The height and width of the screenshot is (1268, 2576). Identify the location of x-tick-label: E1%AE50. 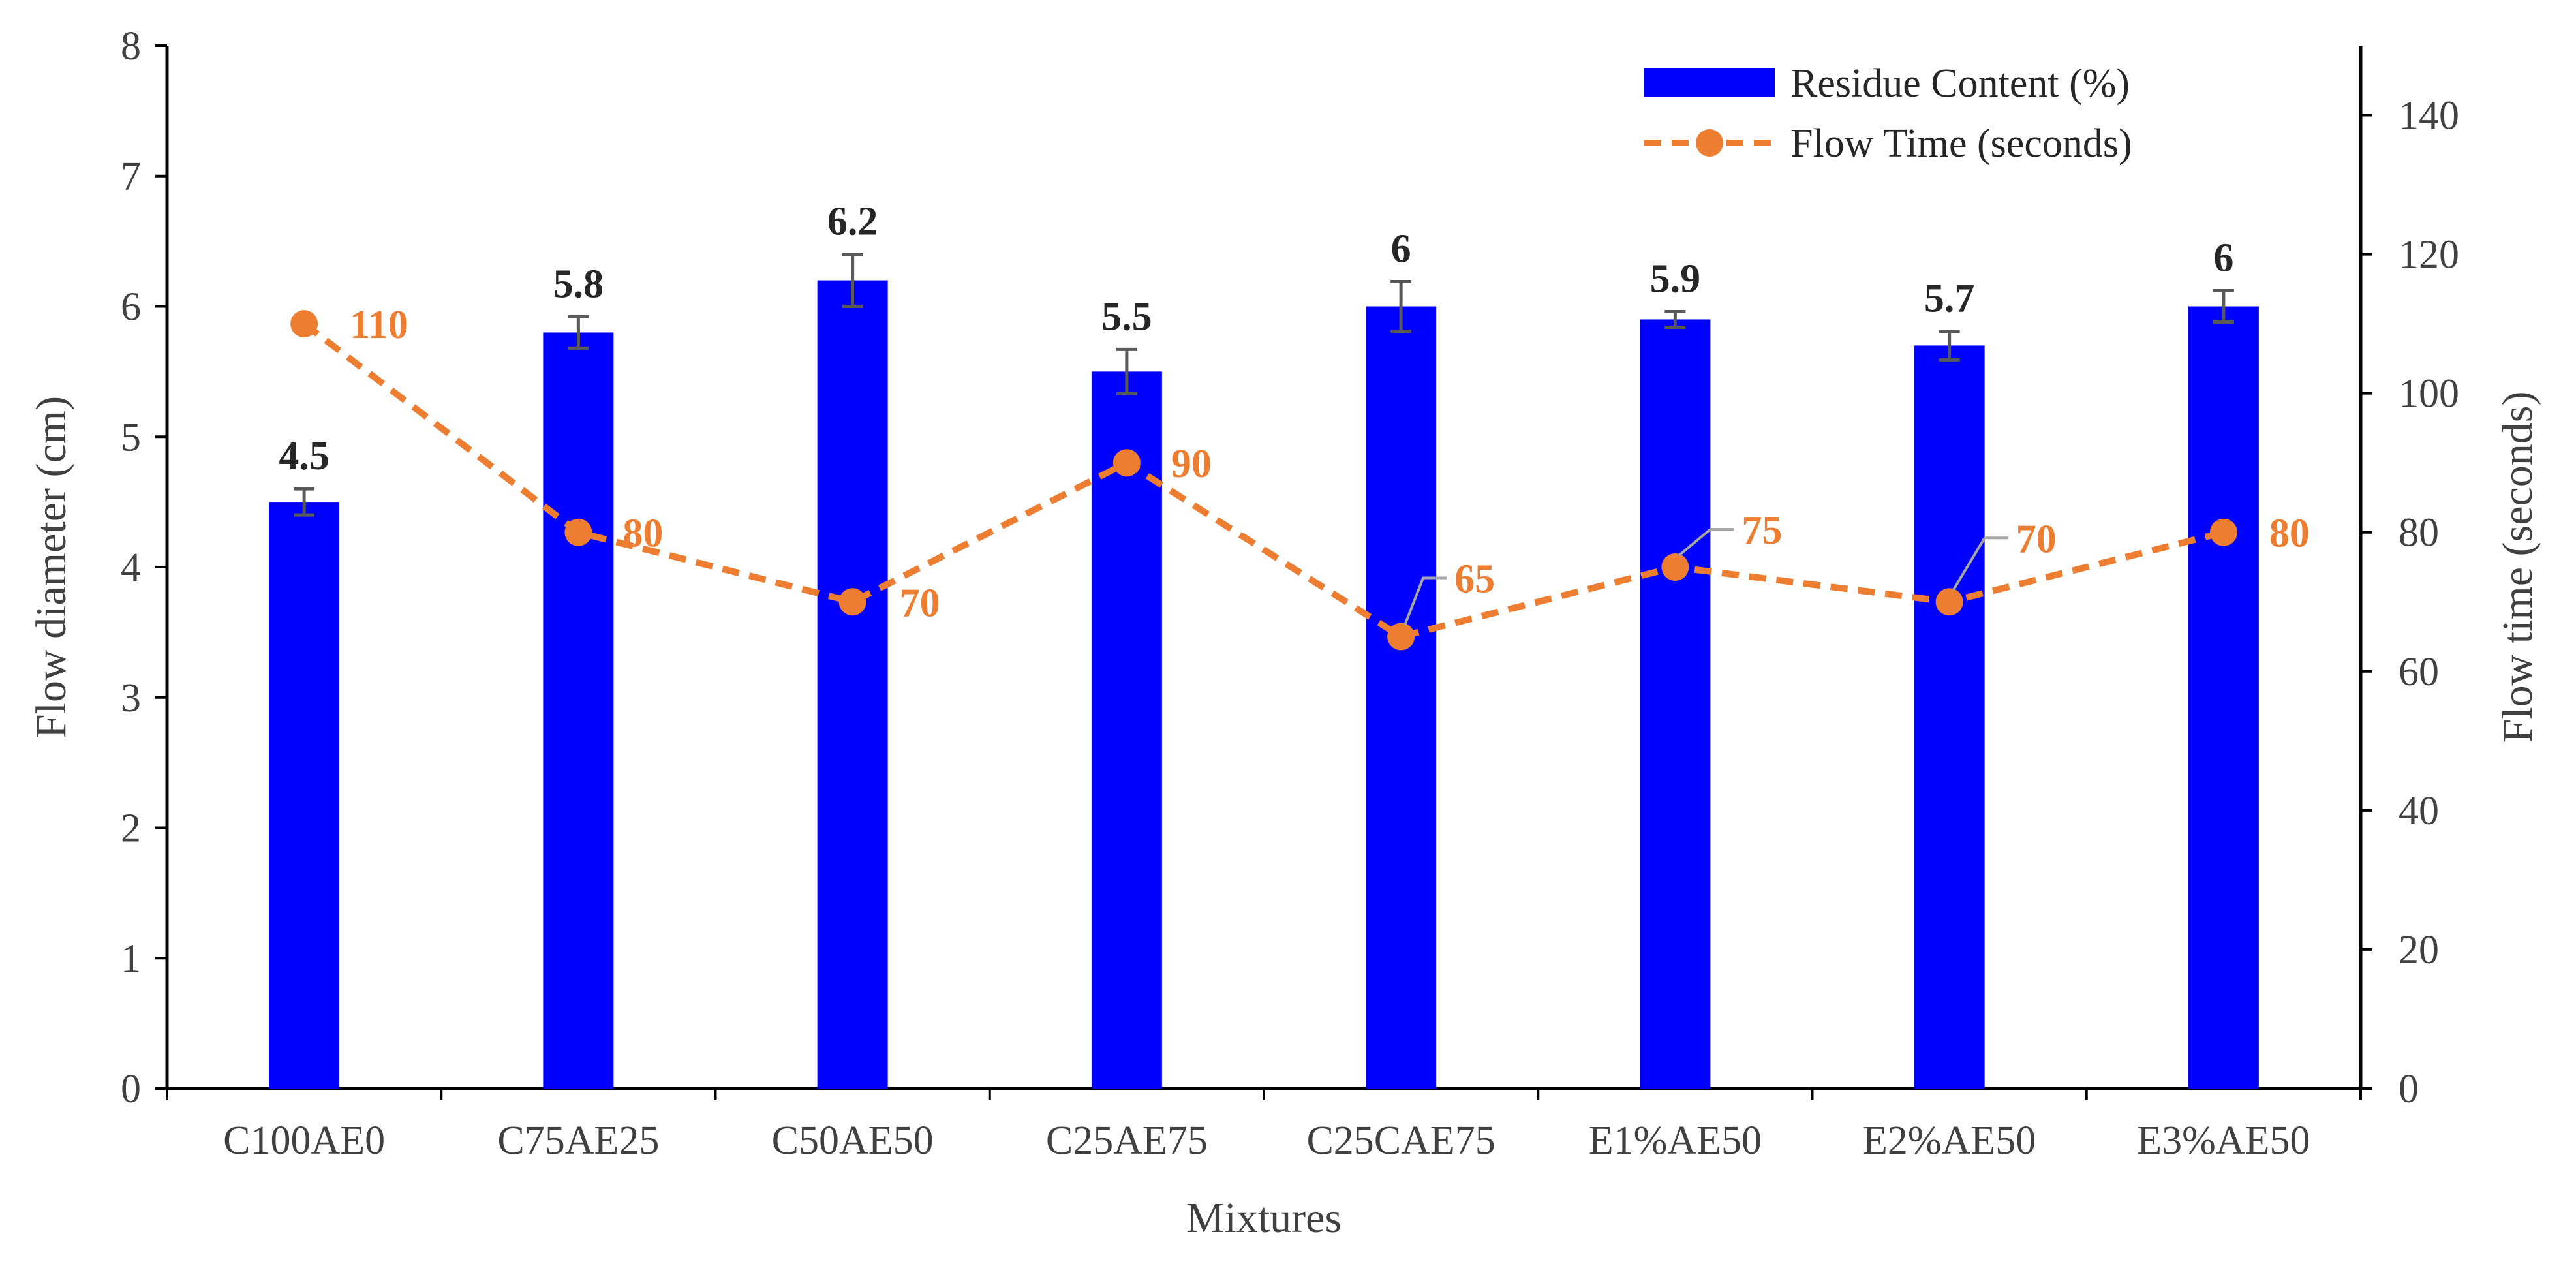
(1675, 1141).